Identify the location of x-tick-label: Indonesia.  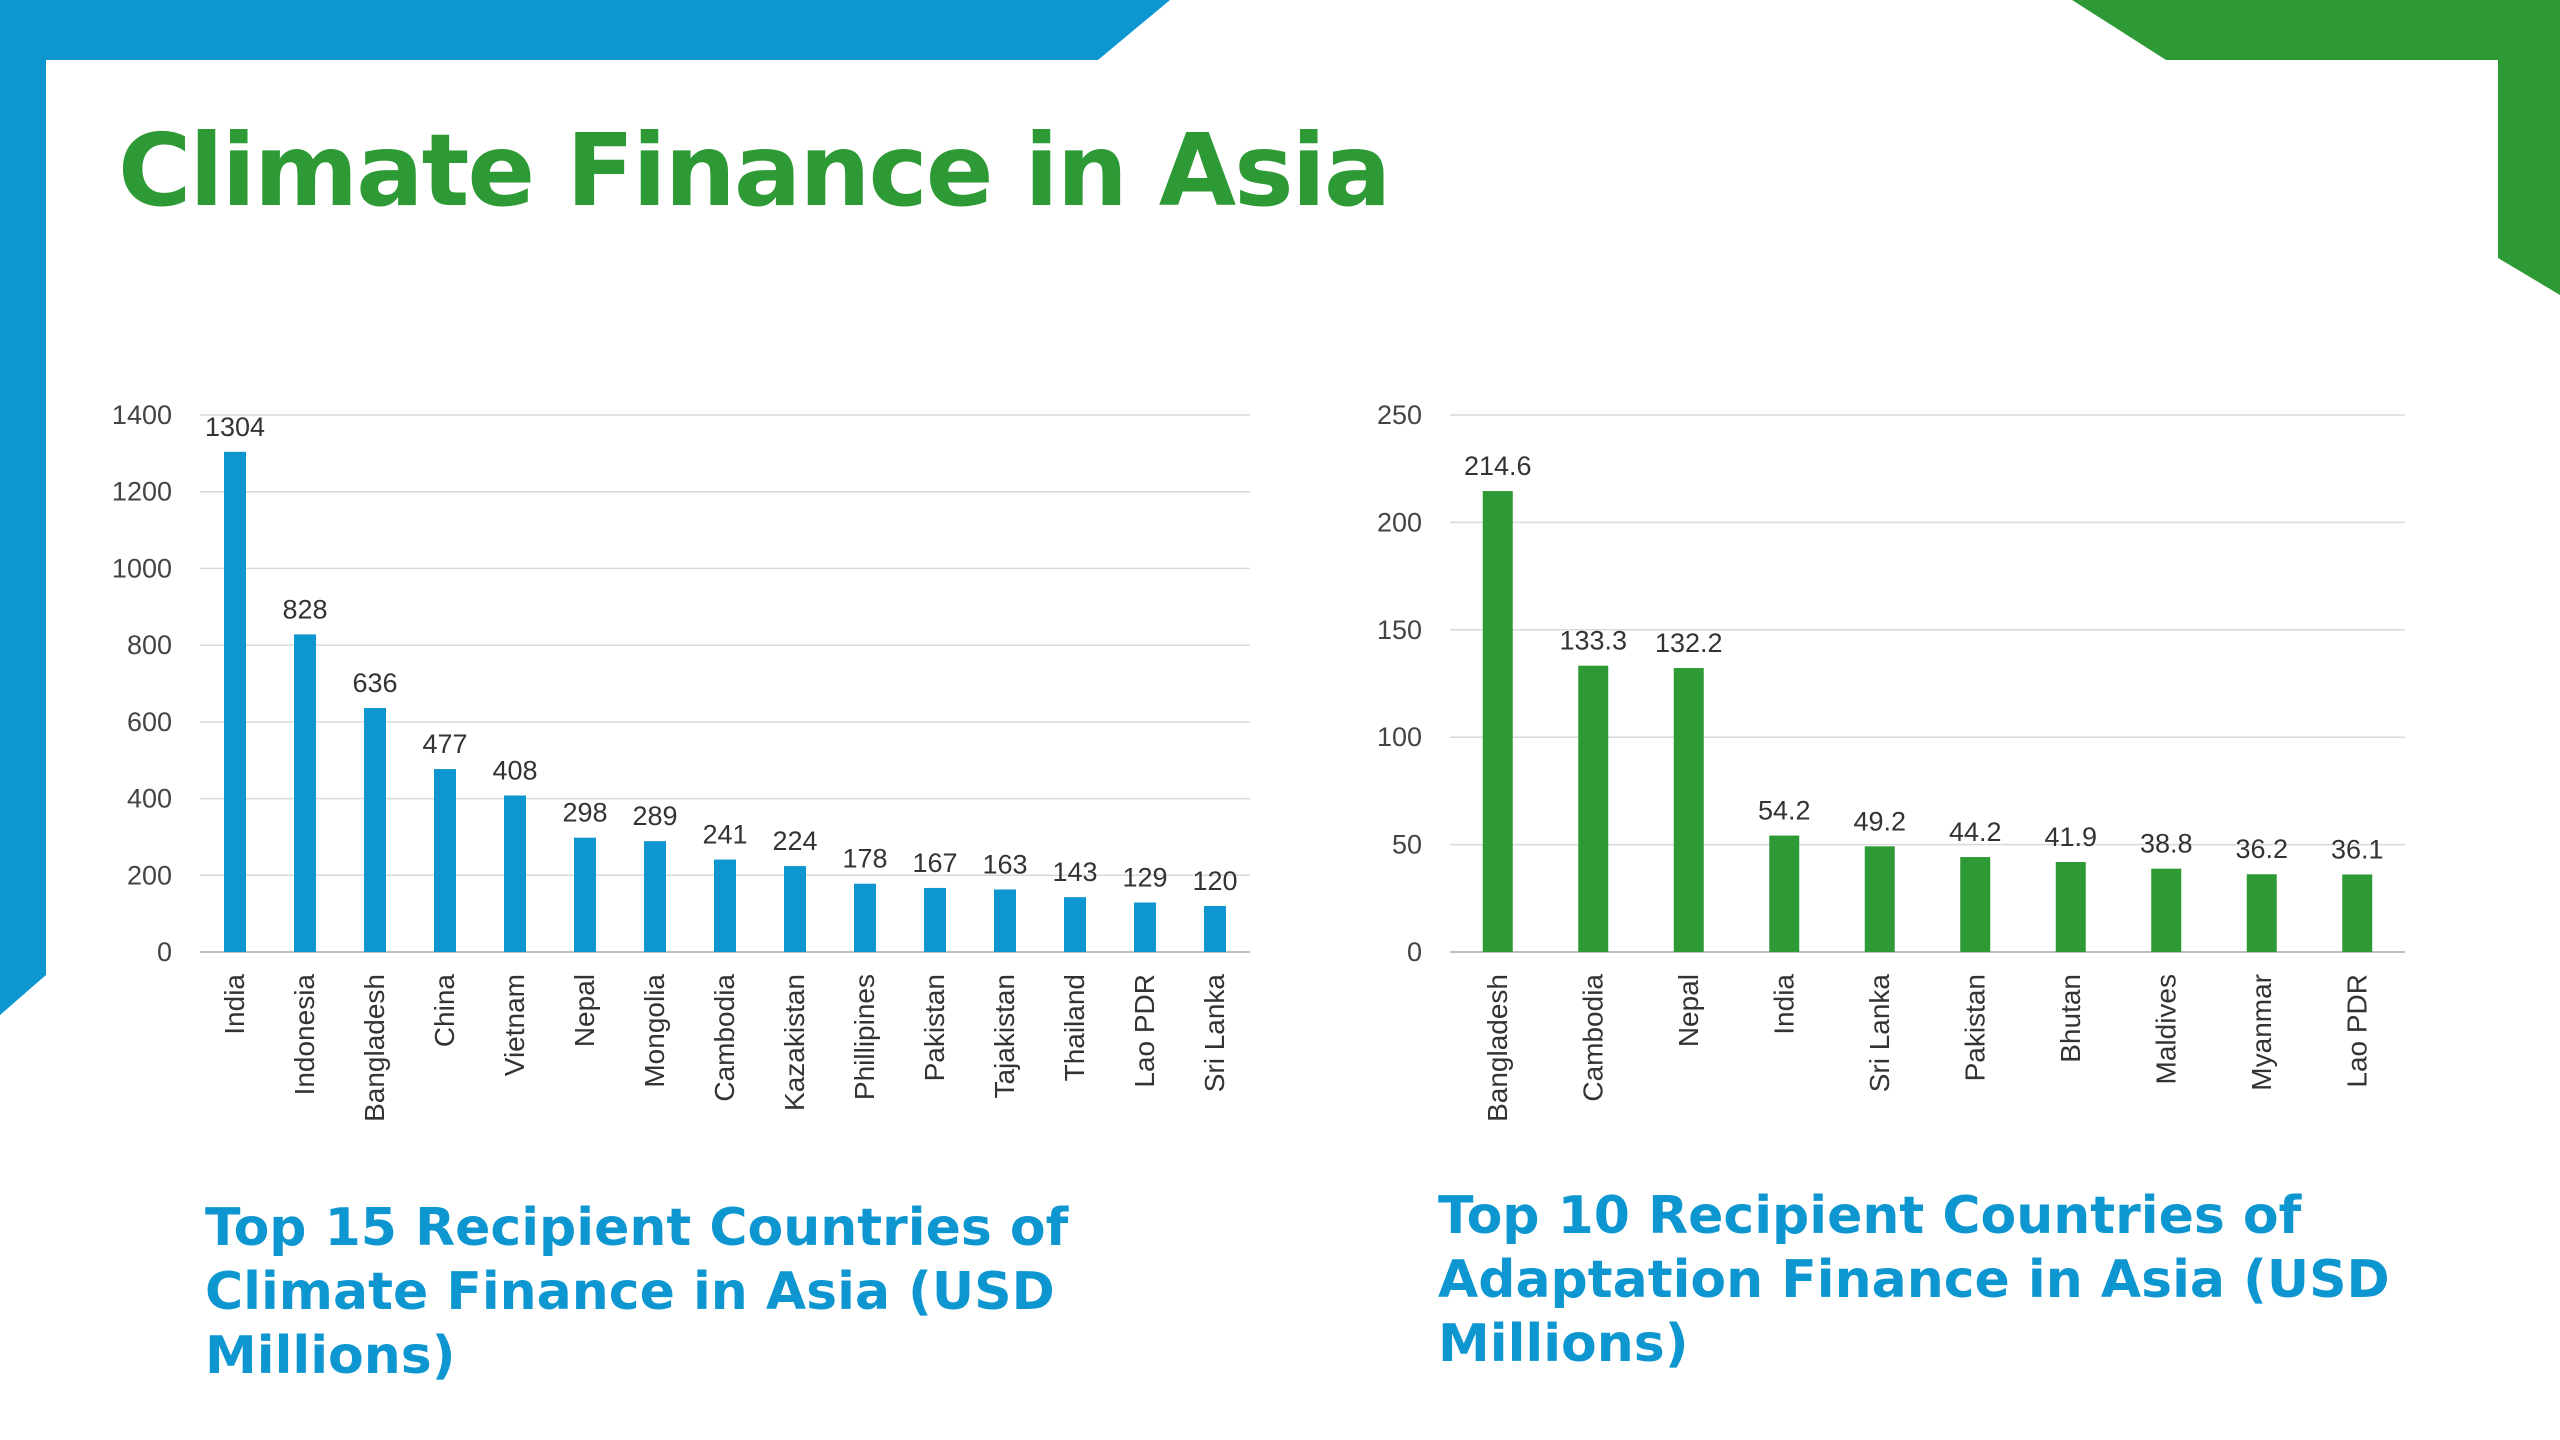
(304, 1035).